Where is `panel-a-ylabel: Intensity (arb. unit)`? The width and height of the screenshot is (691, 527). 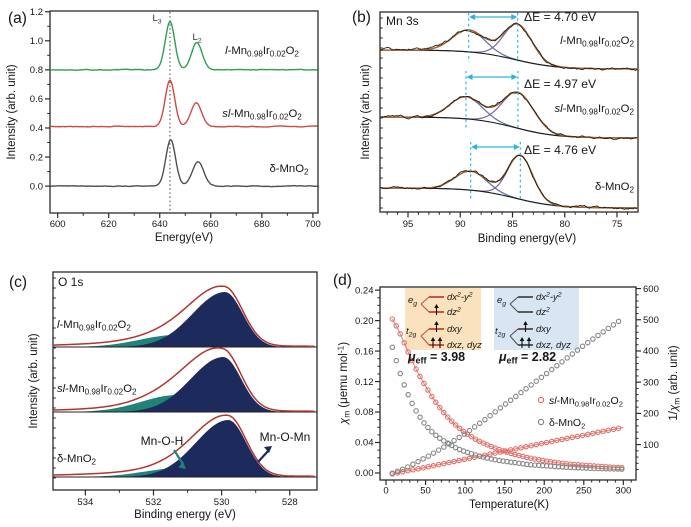
panel-a-ylabel: Intensity (arb. unit) is located at coordinates (12, 111).